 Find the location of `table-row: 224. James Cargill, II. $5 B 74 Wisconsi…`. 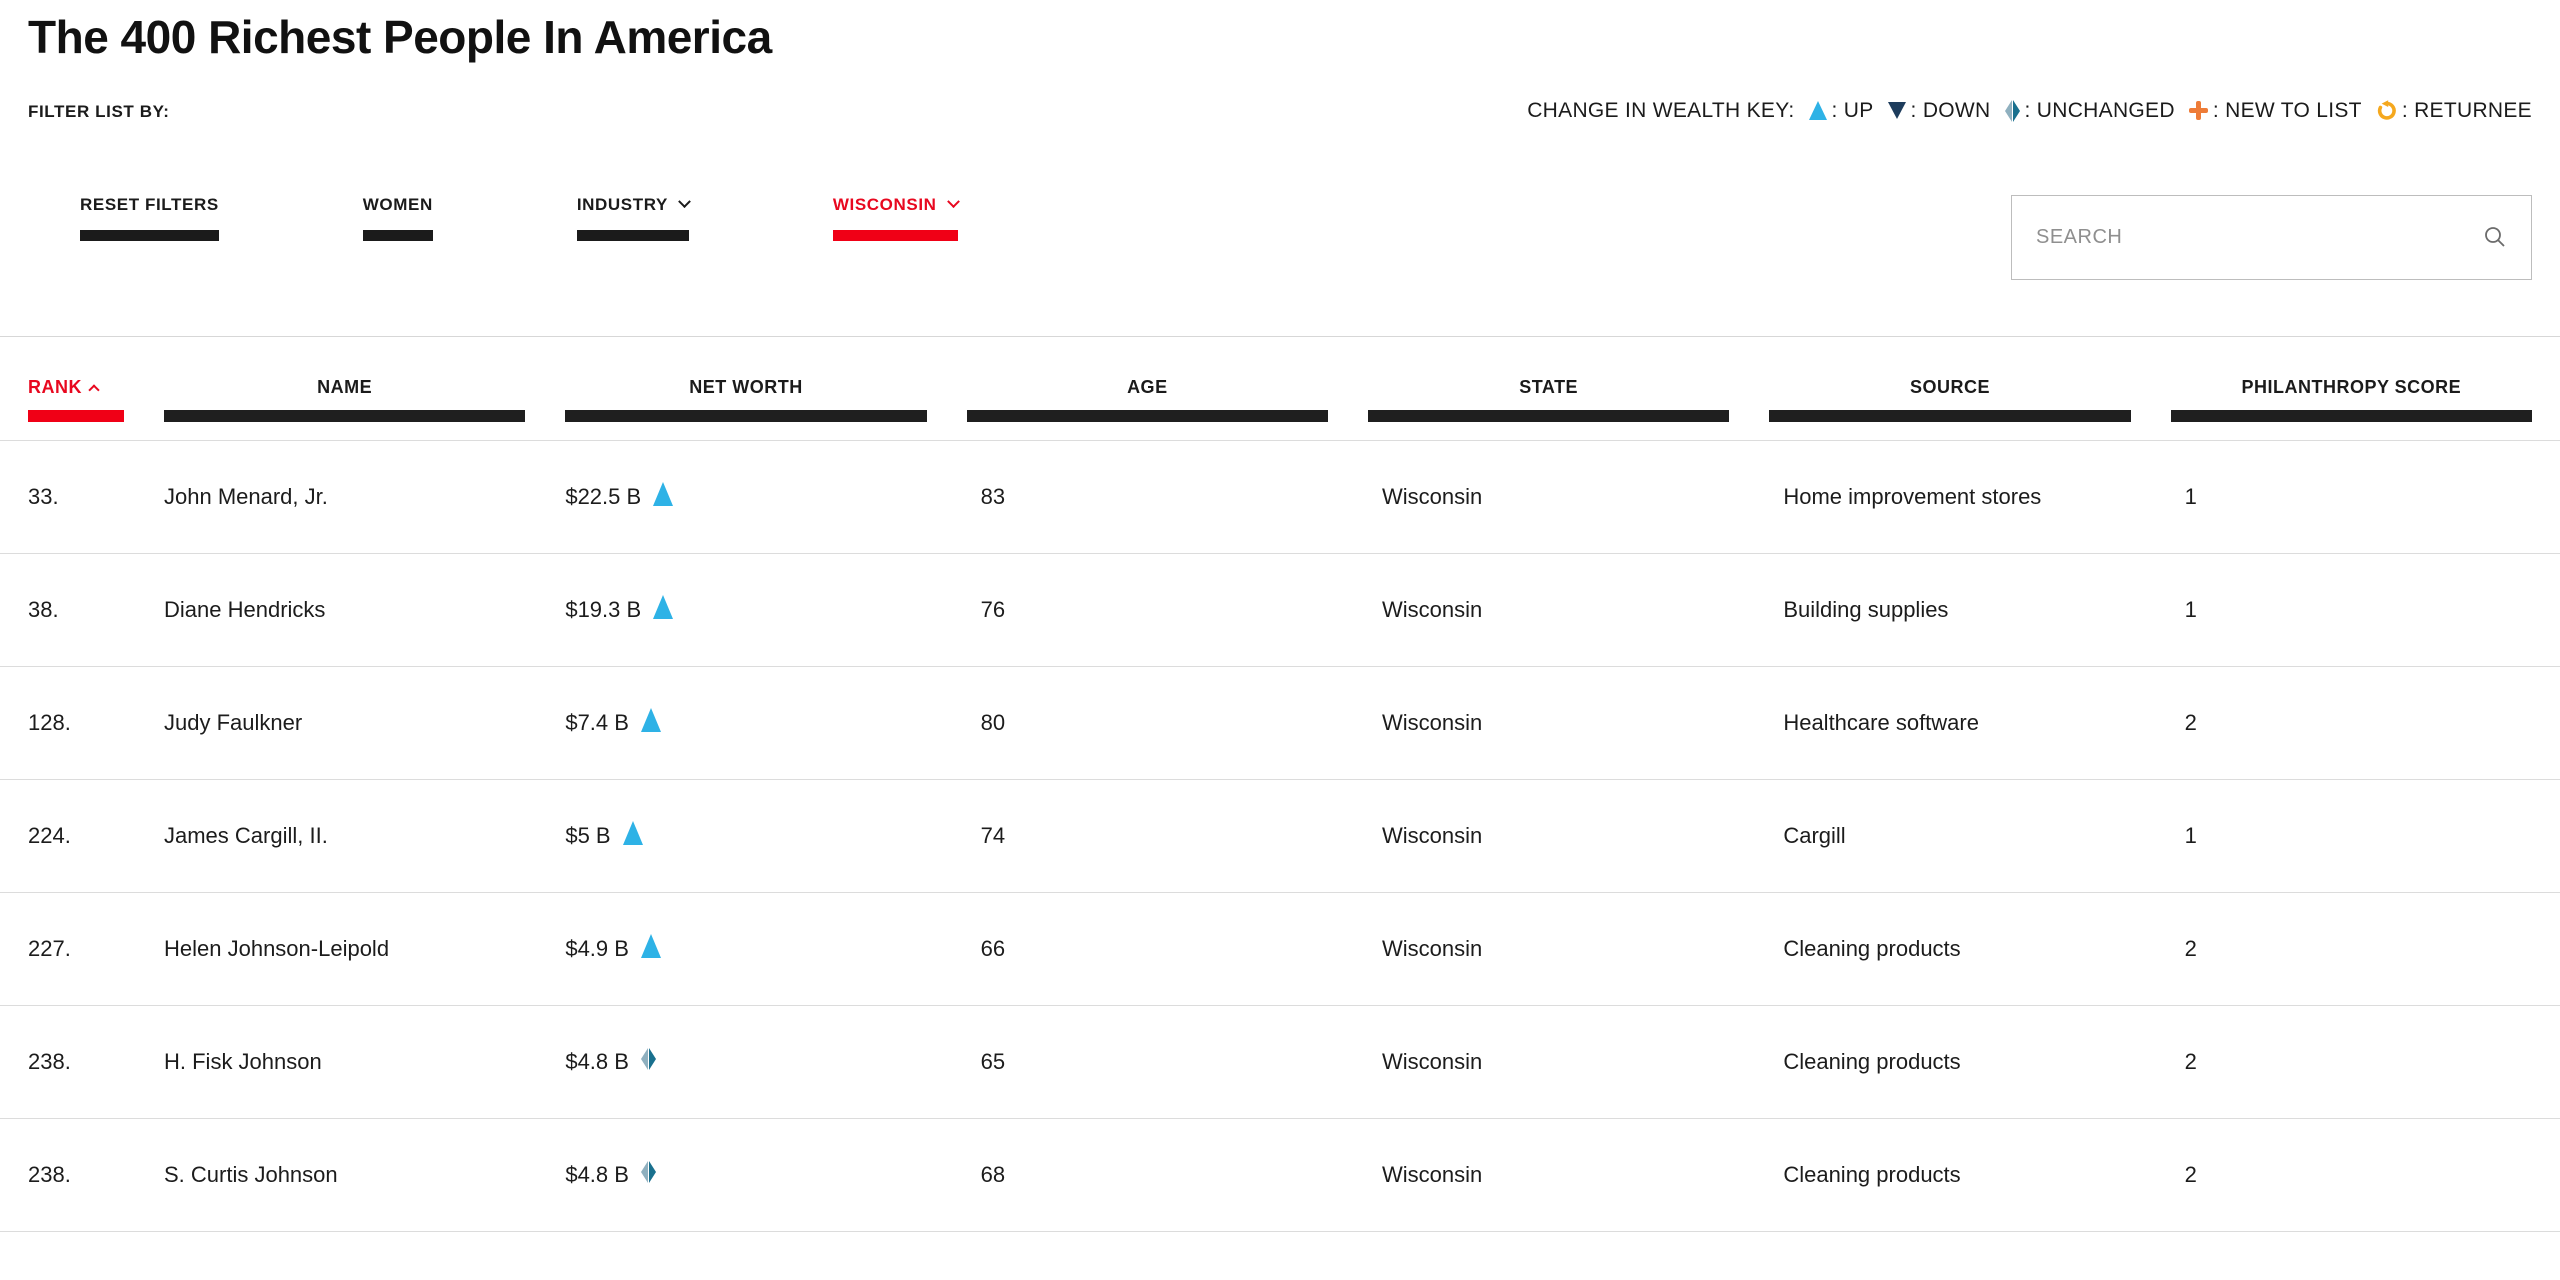

table-row: 224. James Cargill, II. $5 B 74 Wisconsi… is located at coordinates (1280, 836).